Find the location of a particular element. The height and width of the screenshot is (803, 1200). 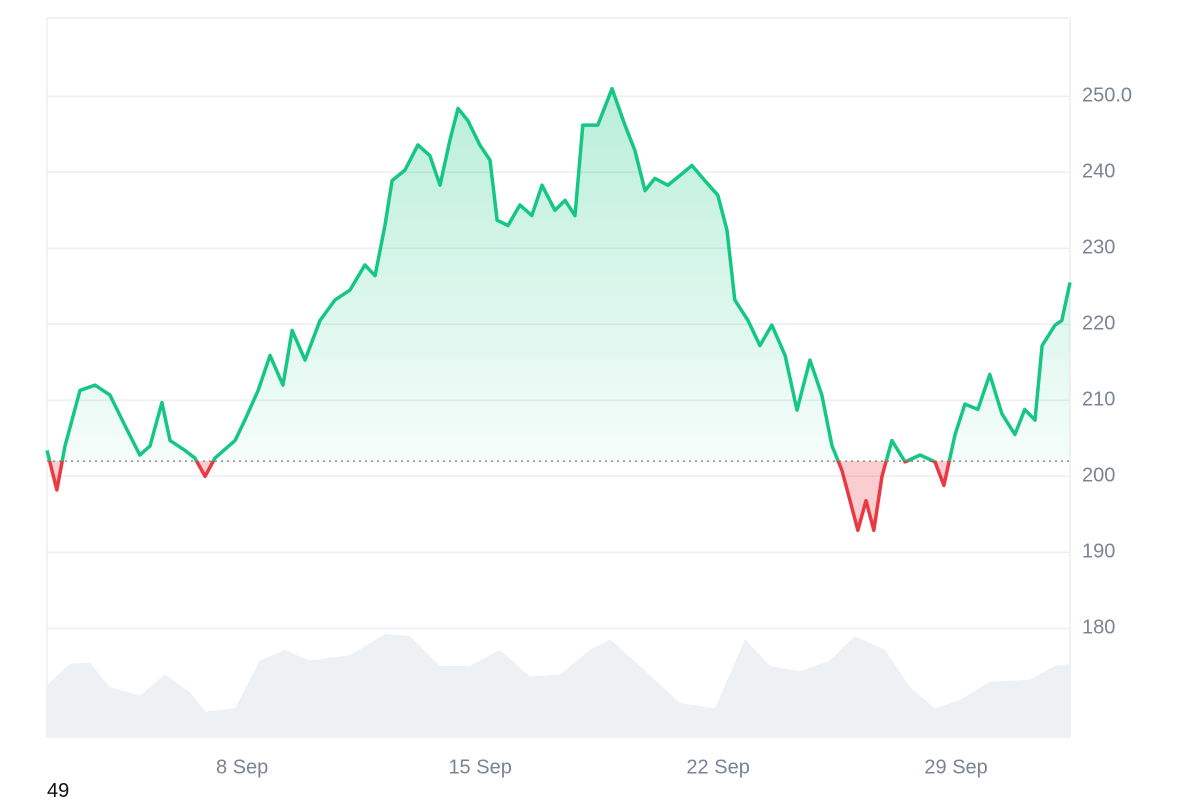

y-tick-label: 180 is located at coordinates (1098, 628).